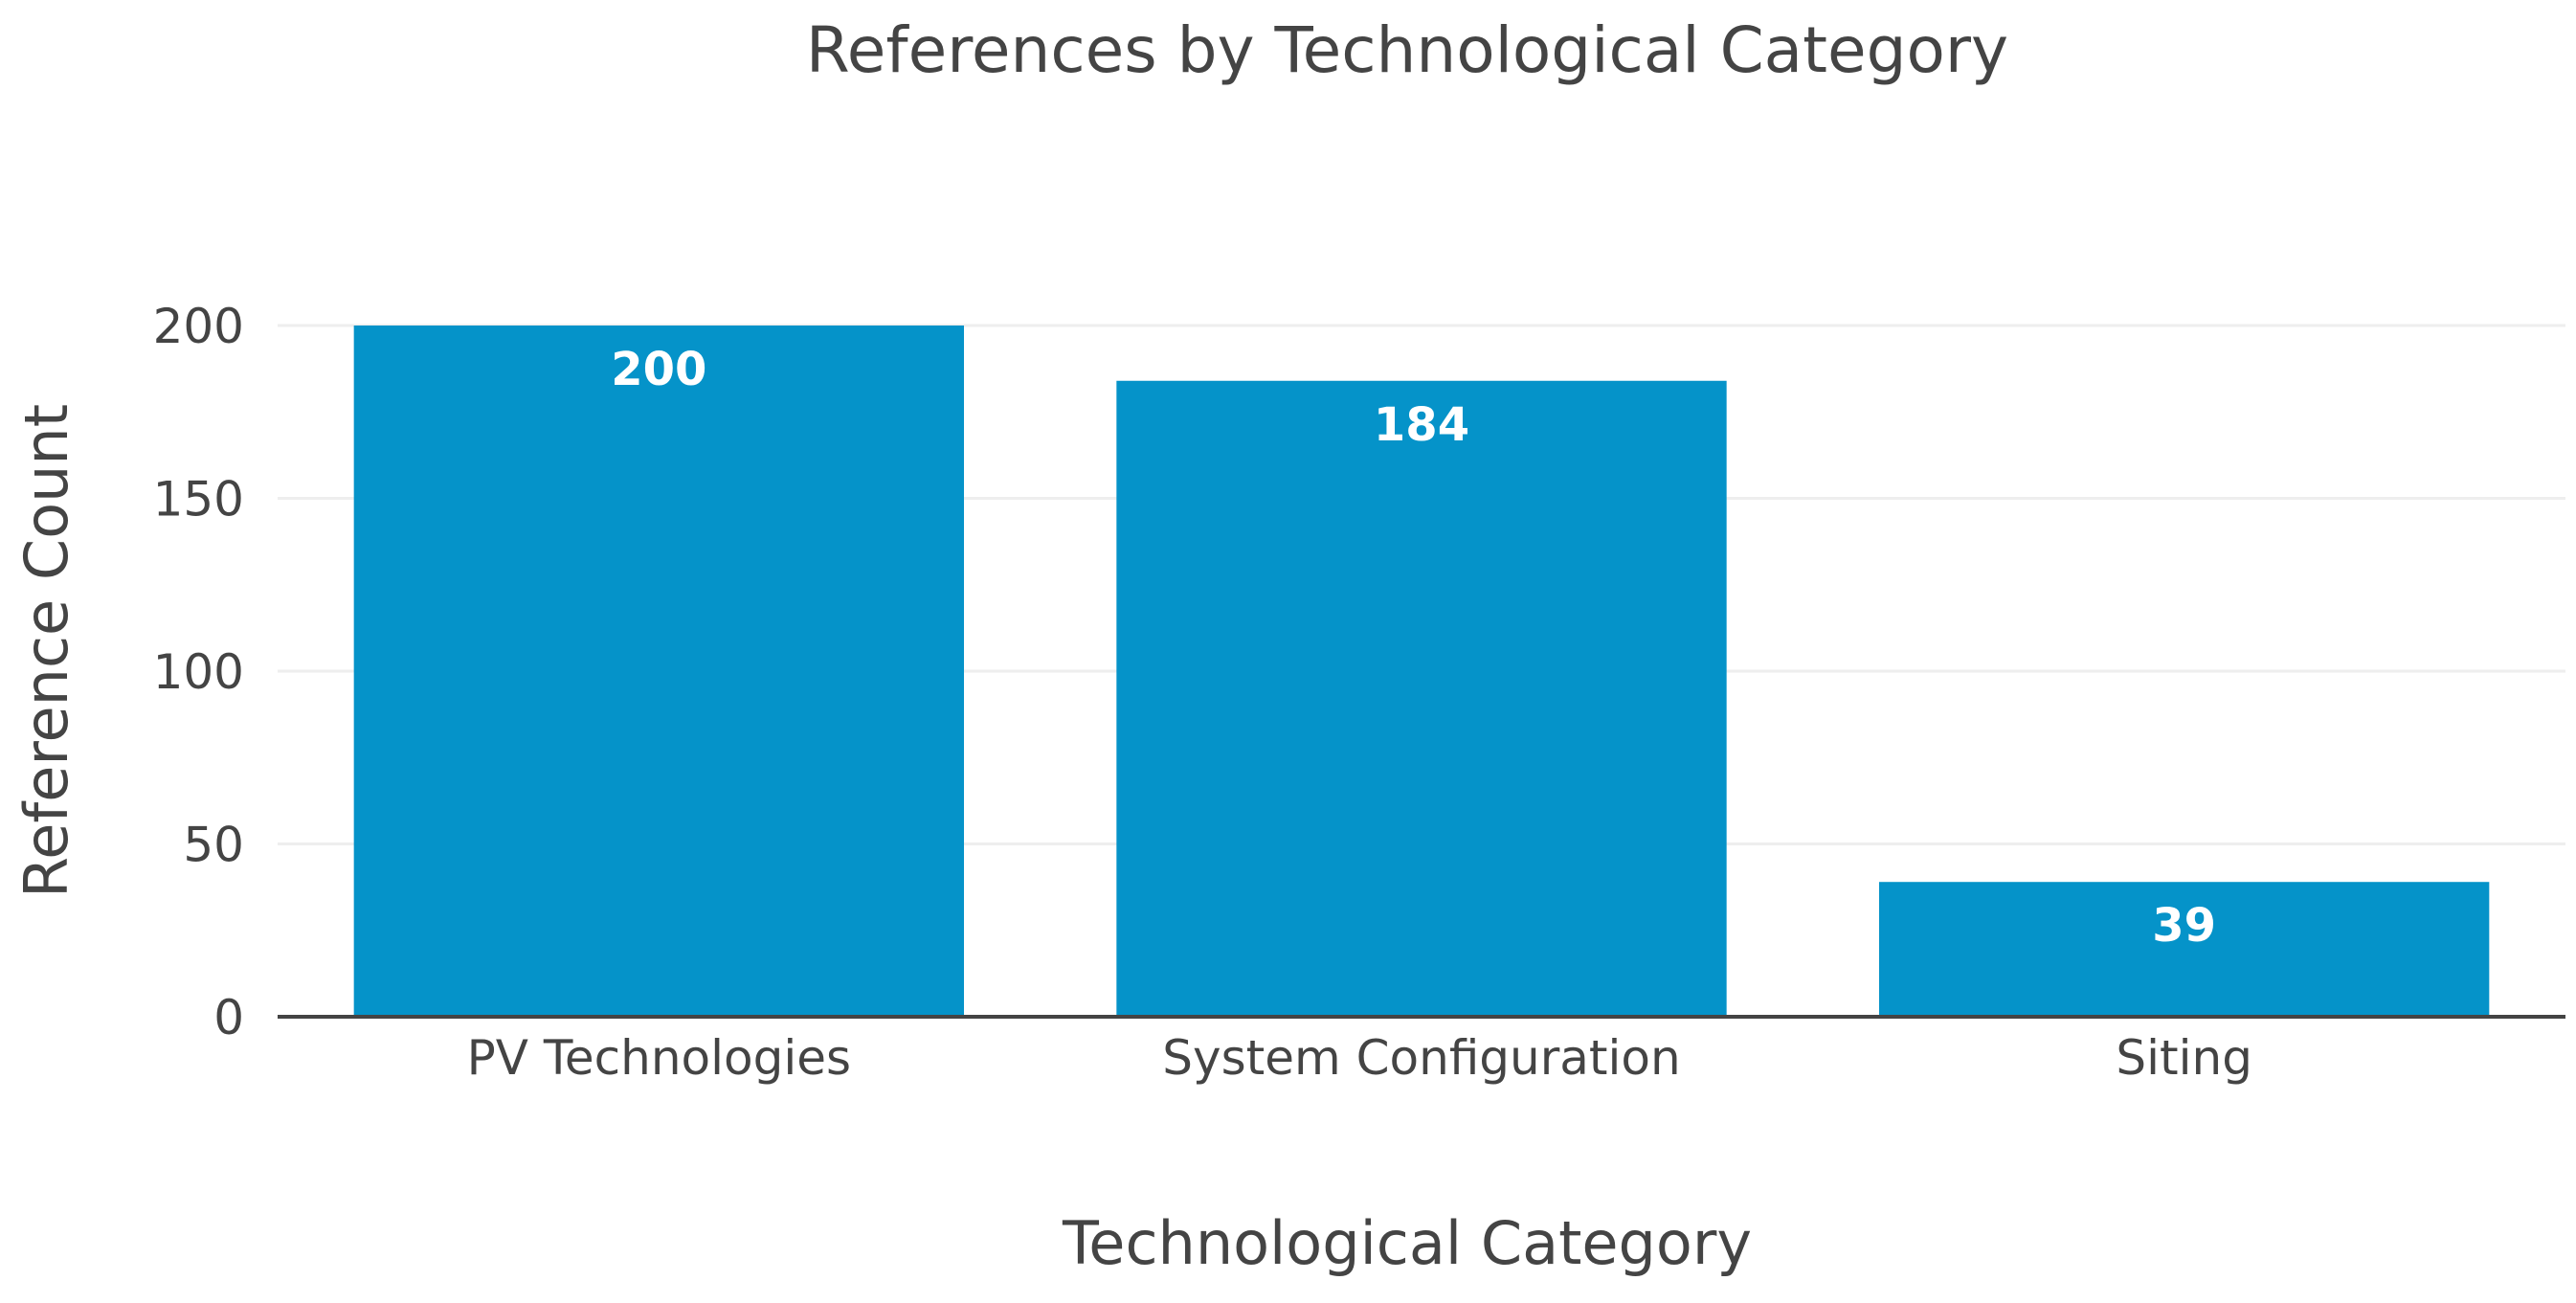  I want to click on y-tick-label: 100, so click(199, 672).